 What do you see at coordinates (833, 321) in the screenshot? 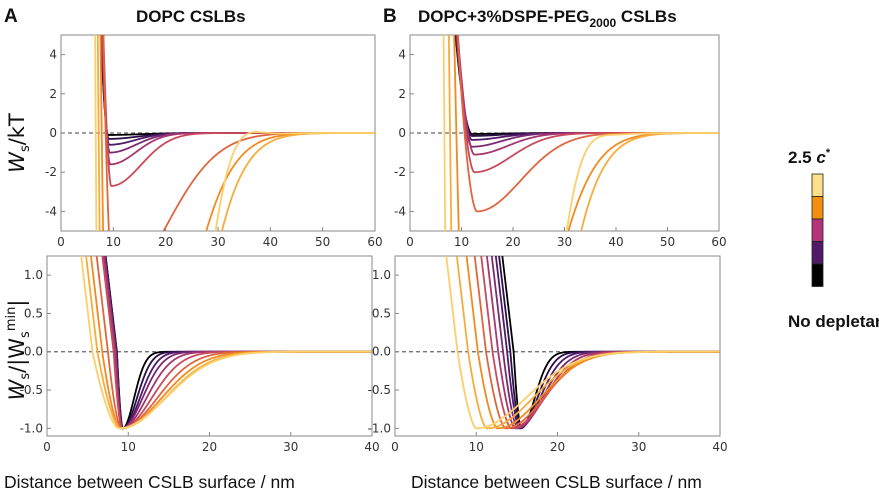
I see `legend-bottom-label: No depletant` at bounding box center [833, 321].